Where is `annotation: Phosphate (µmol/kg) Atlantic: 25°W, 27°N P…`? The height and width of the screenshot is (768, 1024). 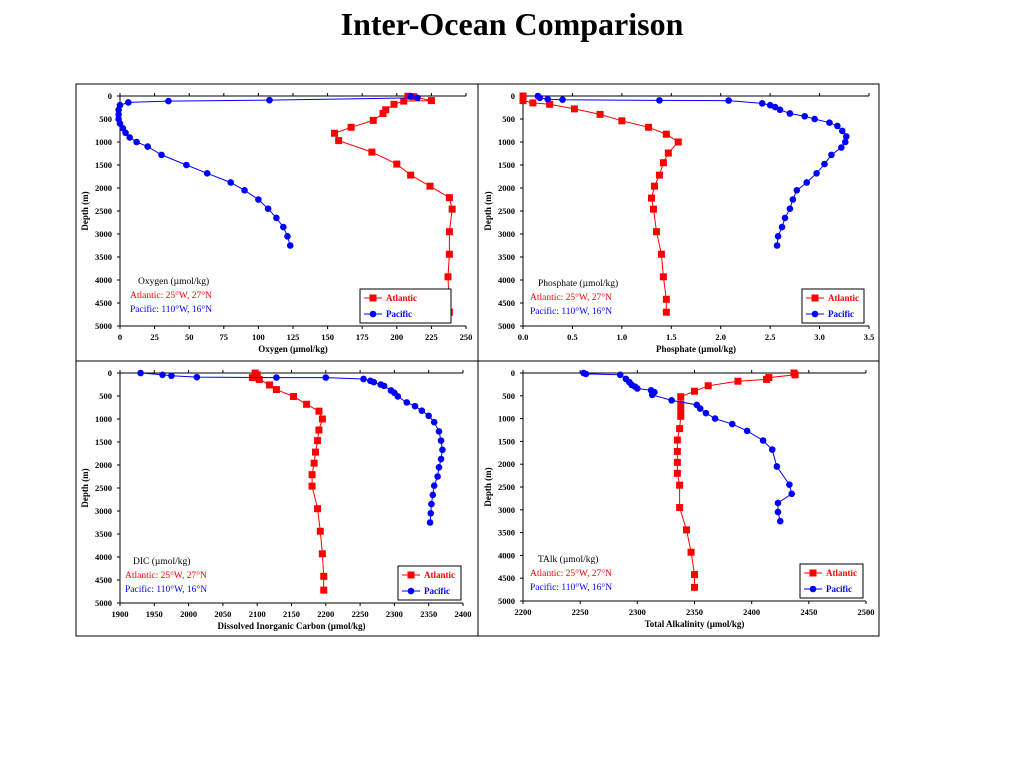
annotation: Phosphate (µmol/kg) Atlantic: 25°W, 27°N P… is located at coordinates (574, 297).